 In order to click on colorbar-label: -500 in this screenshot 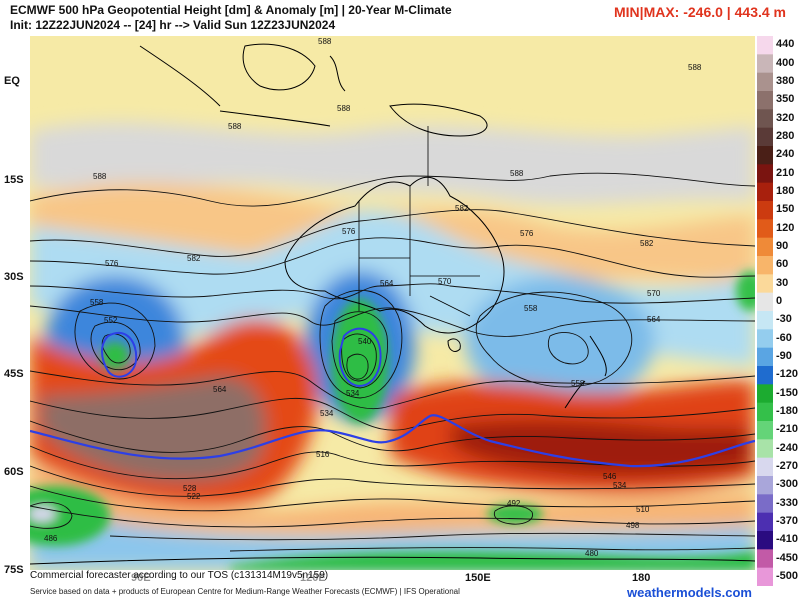, I will do `click(787, 575)`.